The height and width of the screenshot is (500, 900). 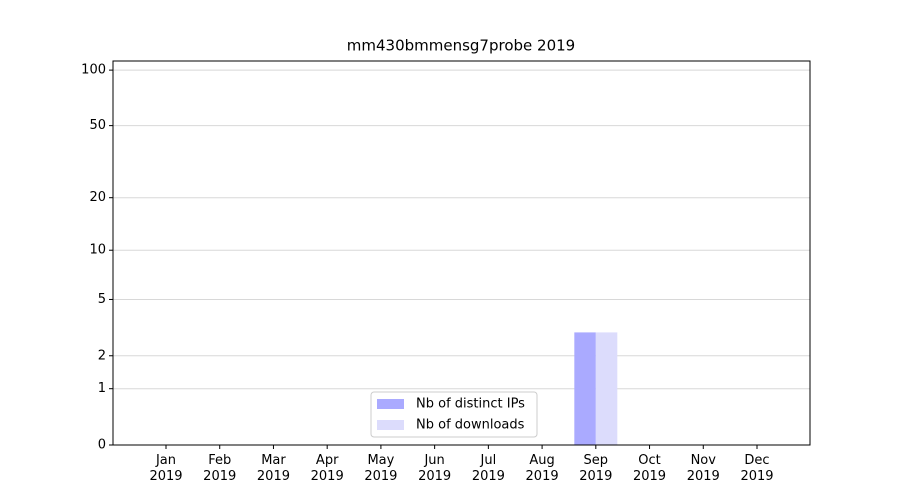 I want to click on x-tick-label: Jan 2019, so click(x=166, y=468).